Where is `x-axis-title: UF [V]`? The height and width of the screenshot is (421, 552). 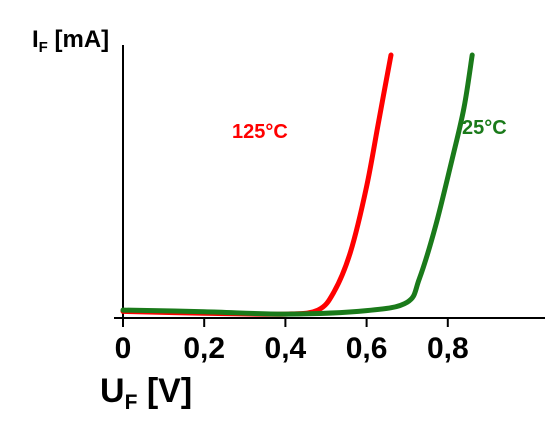 x-axis-title: UF [V] is located at coordinates (146, 393).